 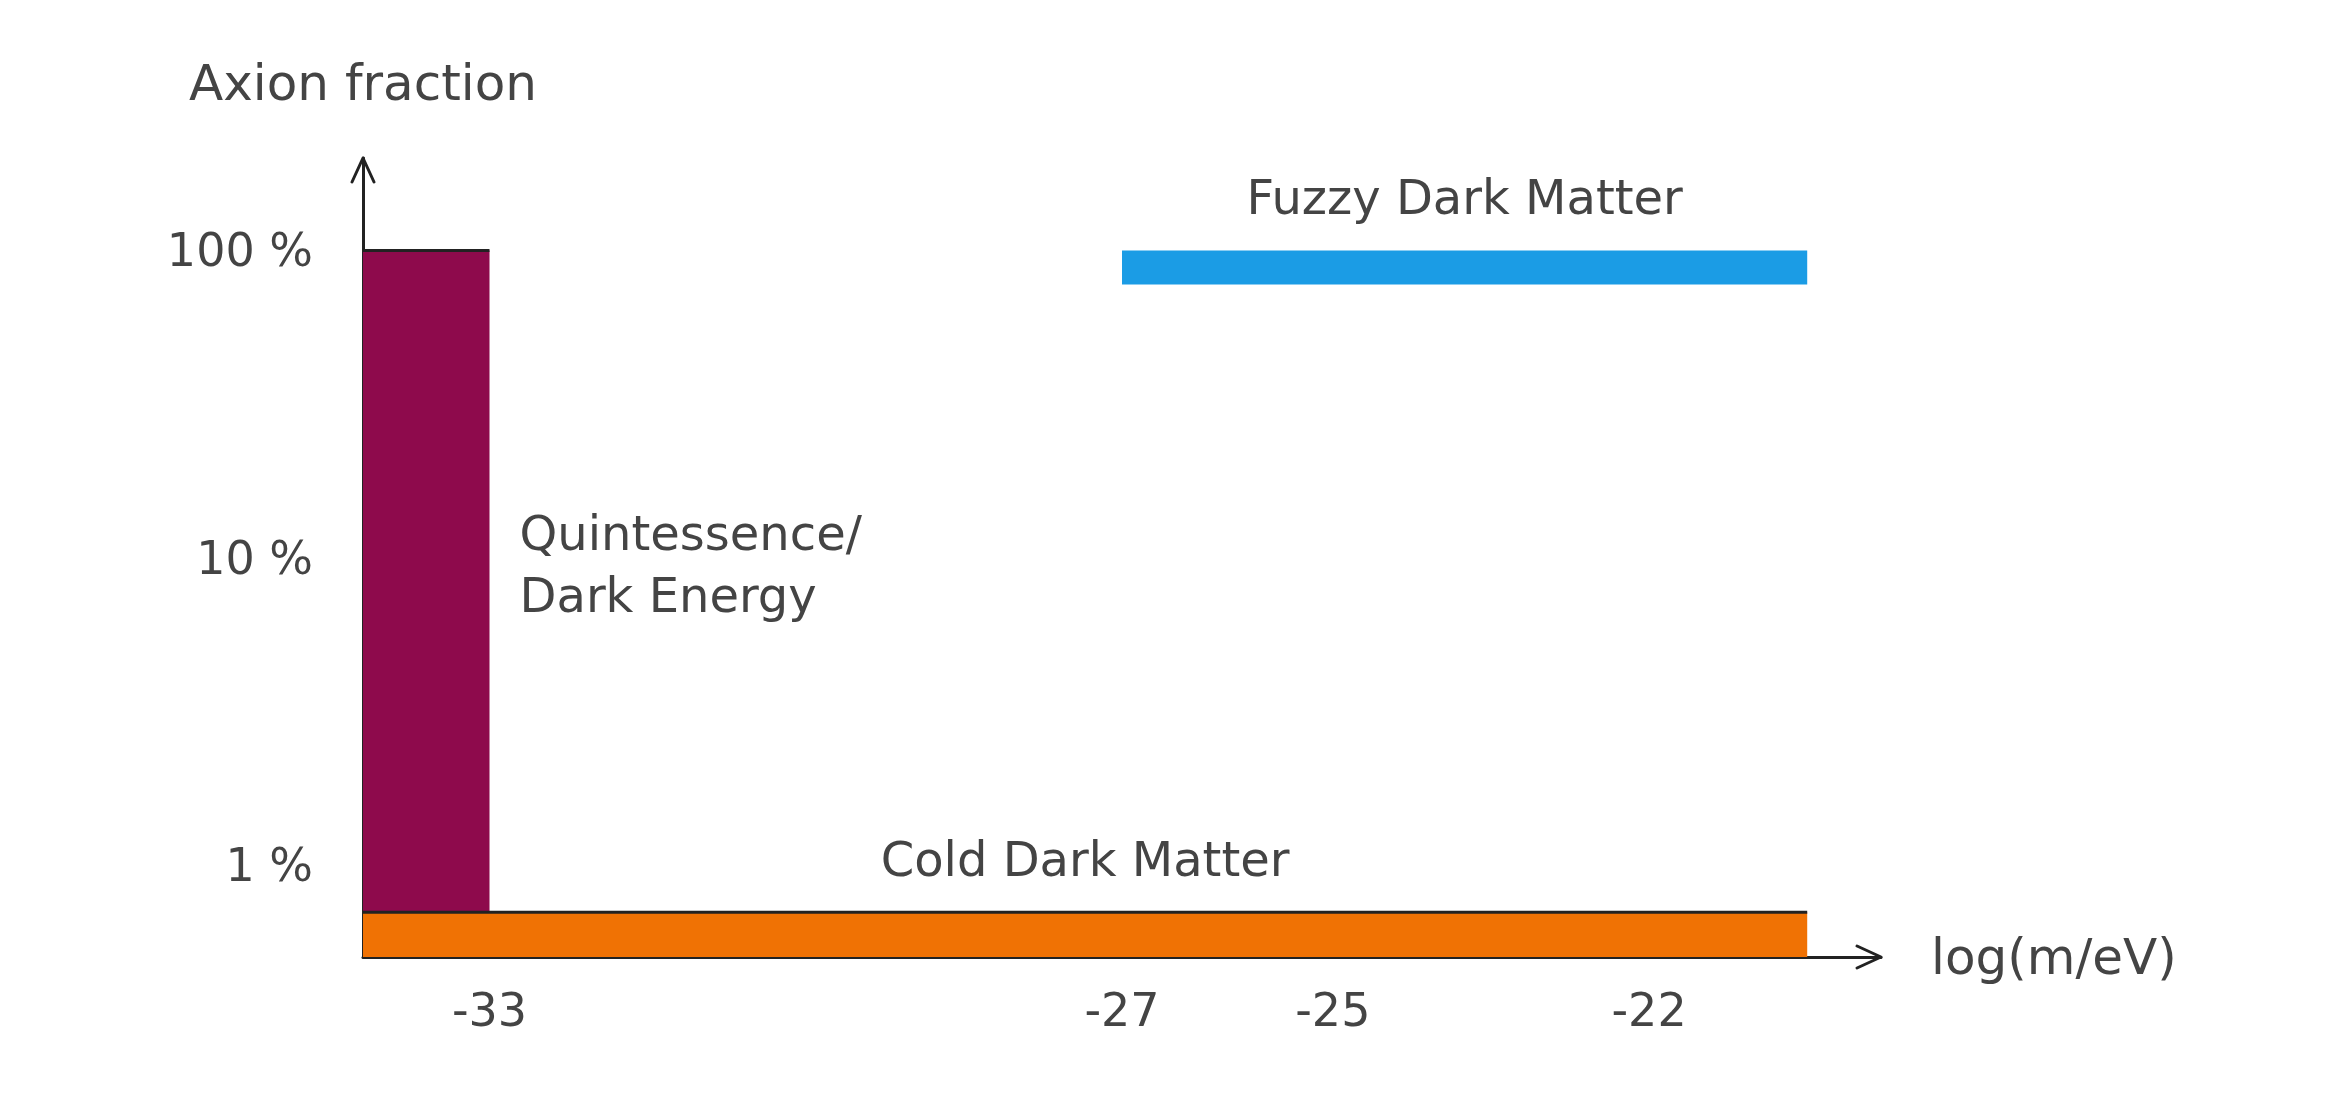 I want to click on series-label: Cold Dark Matter, so click(x=1085, y=859).